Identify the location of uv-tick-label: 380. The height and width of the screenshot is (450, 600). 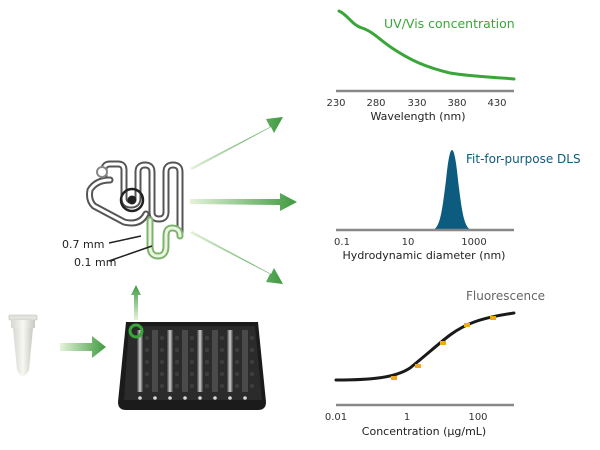
(456, 103).